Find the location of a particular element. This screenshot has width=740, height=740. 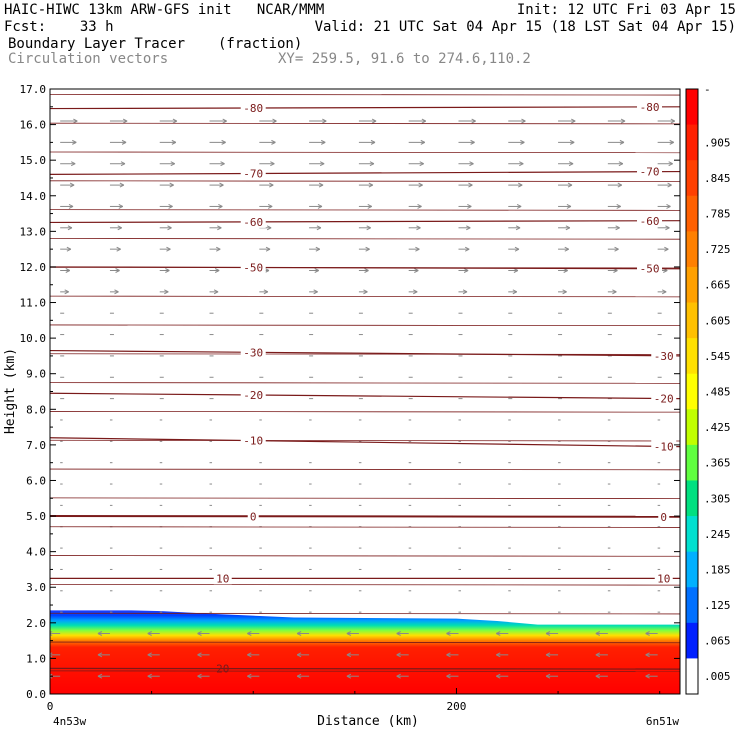

isotherm-label: -80 is located at coordinates (253, 108).